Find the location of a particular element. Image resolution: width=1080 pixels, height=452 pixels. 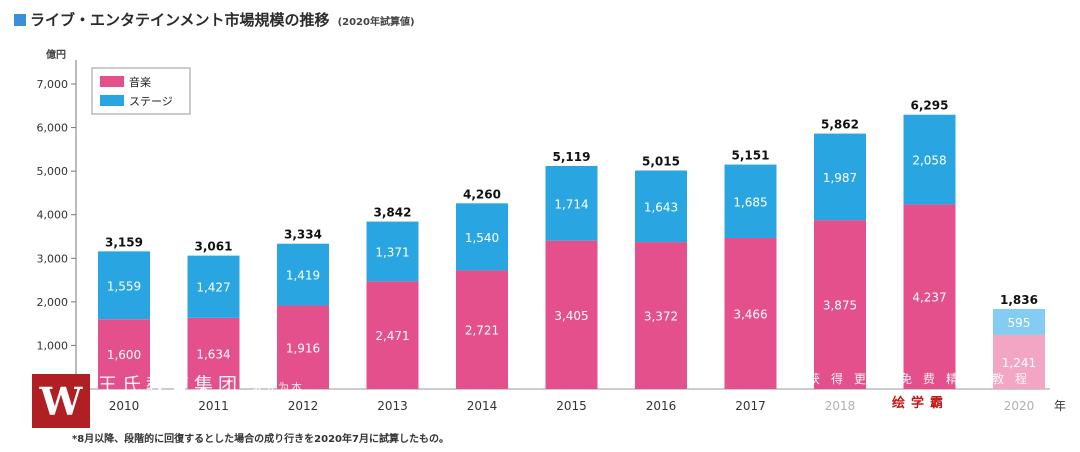

x-tick-label: 2012 is located at coordinates (303, 406).